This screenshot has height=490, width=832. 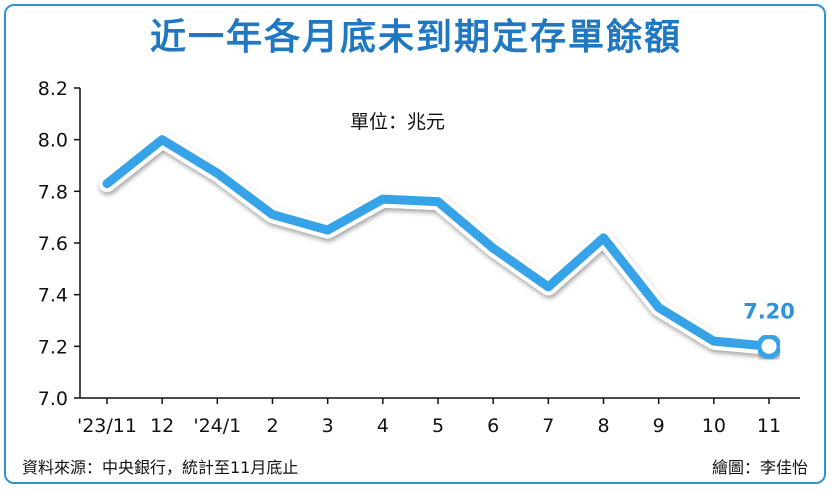 I want to click on x-tick-label: 12, so click(x=162, y=426).